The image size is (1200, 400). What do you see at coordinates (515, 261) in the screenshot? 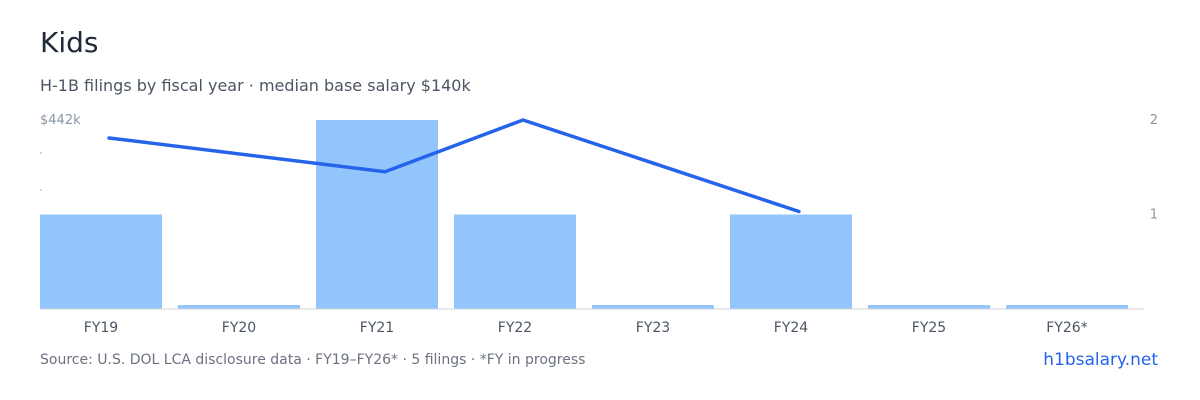
I see `bar-FY22` at bounding box center [515, 261].